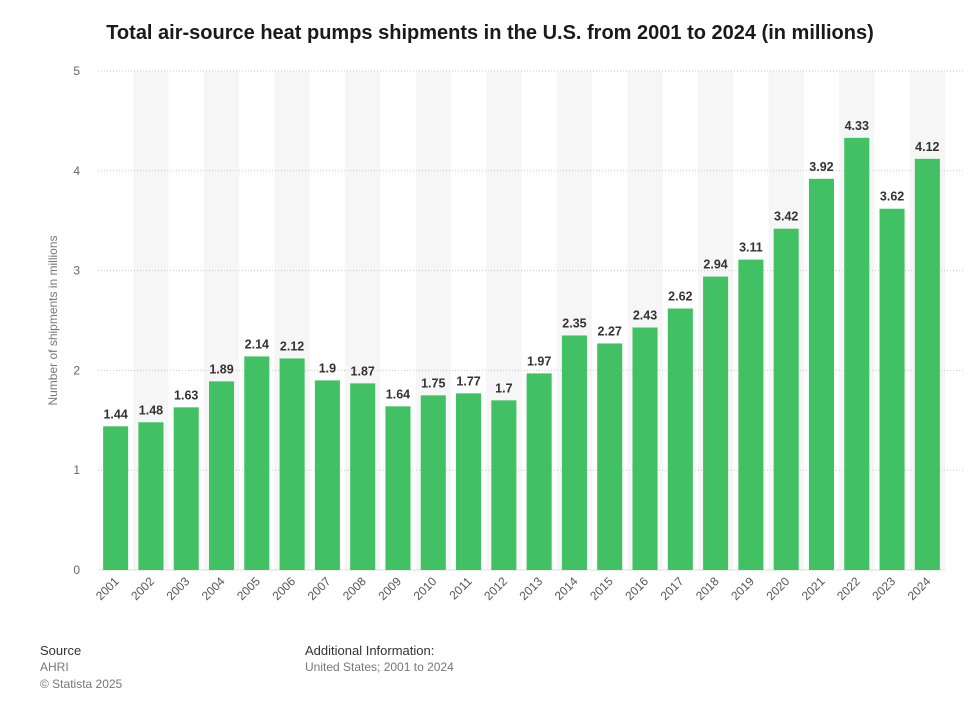  Describe the element at coordinates (883, 588) in the screenshot. I see `x-tick-label: 2023` at that location.